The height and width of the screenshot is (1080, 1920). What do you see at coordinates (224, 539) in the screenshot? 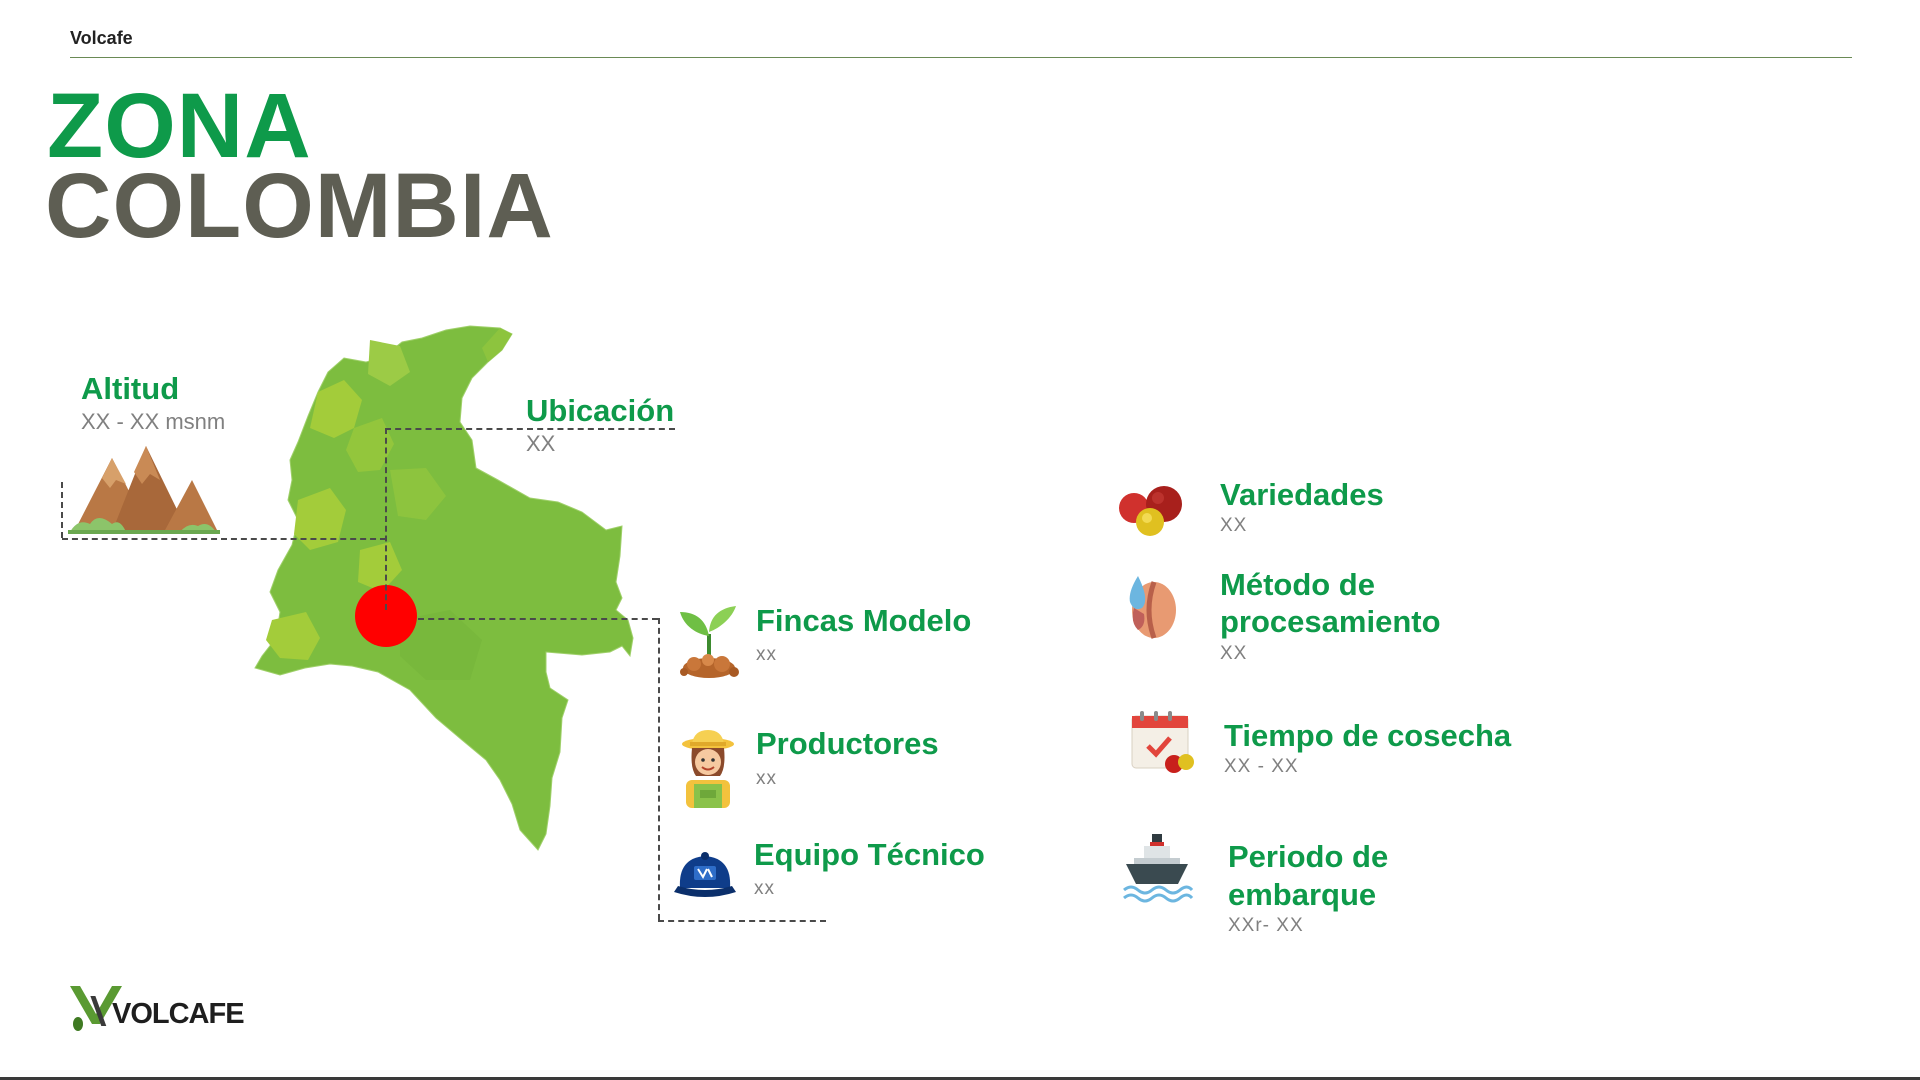
I see `leader-line-altitud` at bounding box center [224, 539].